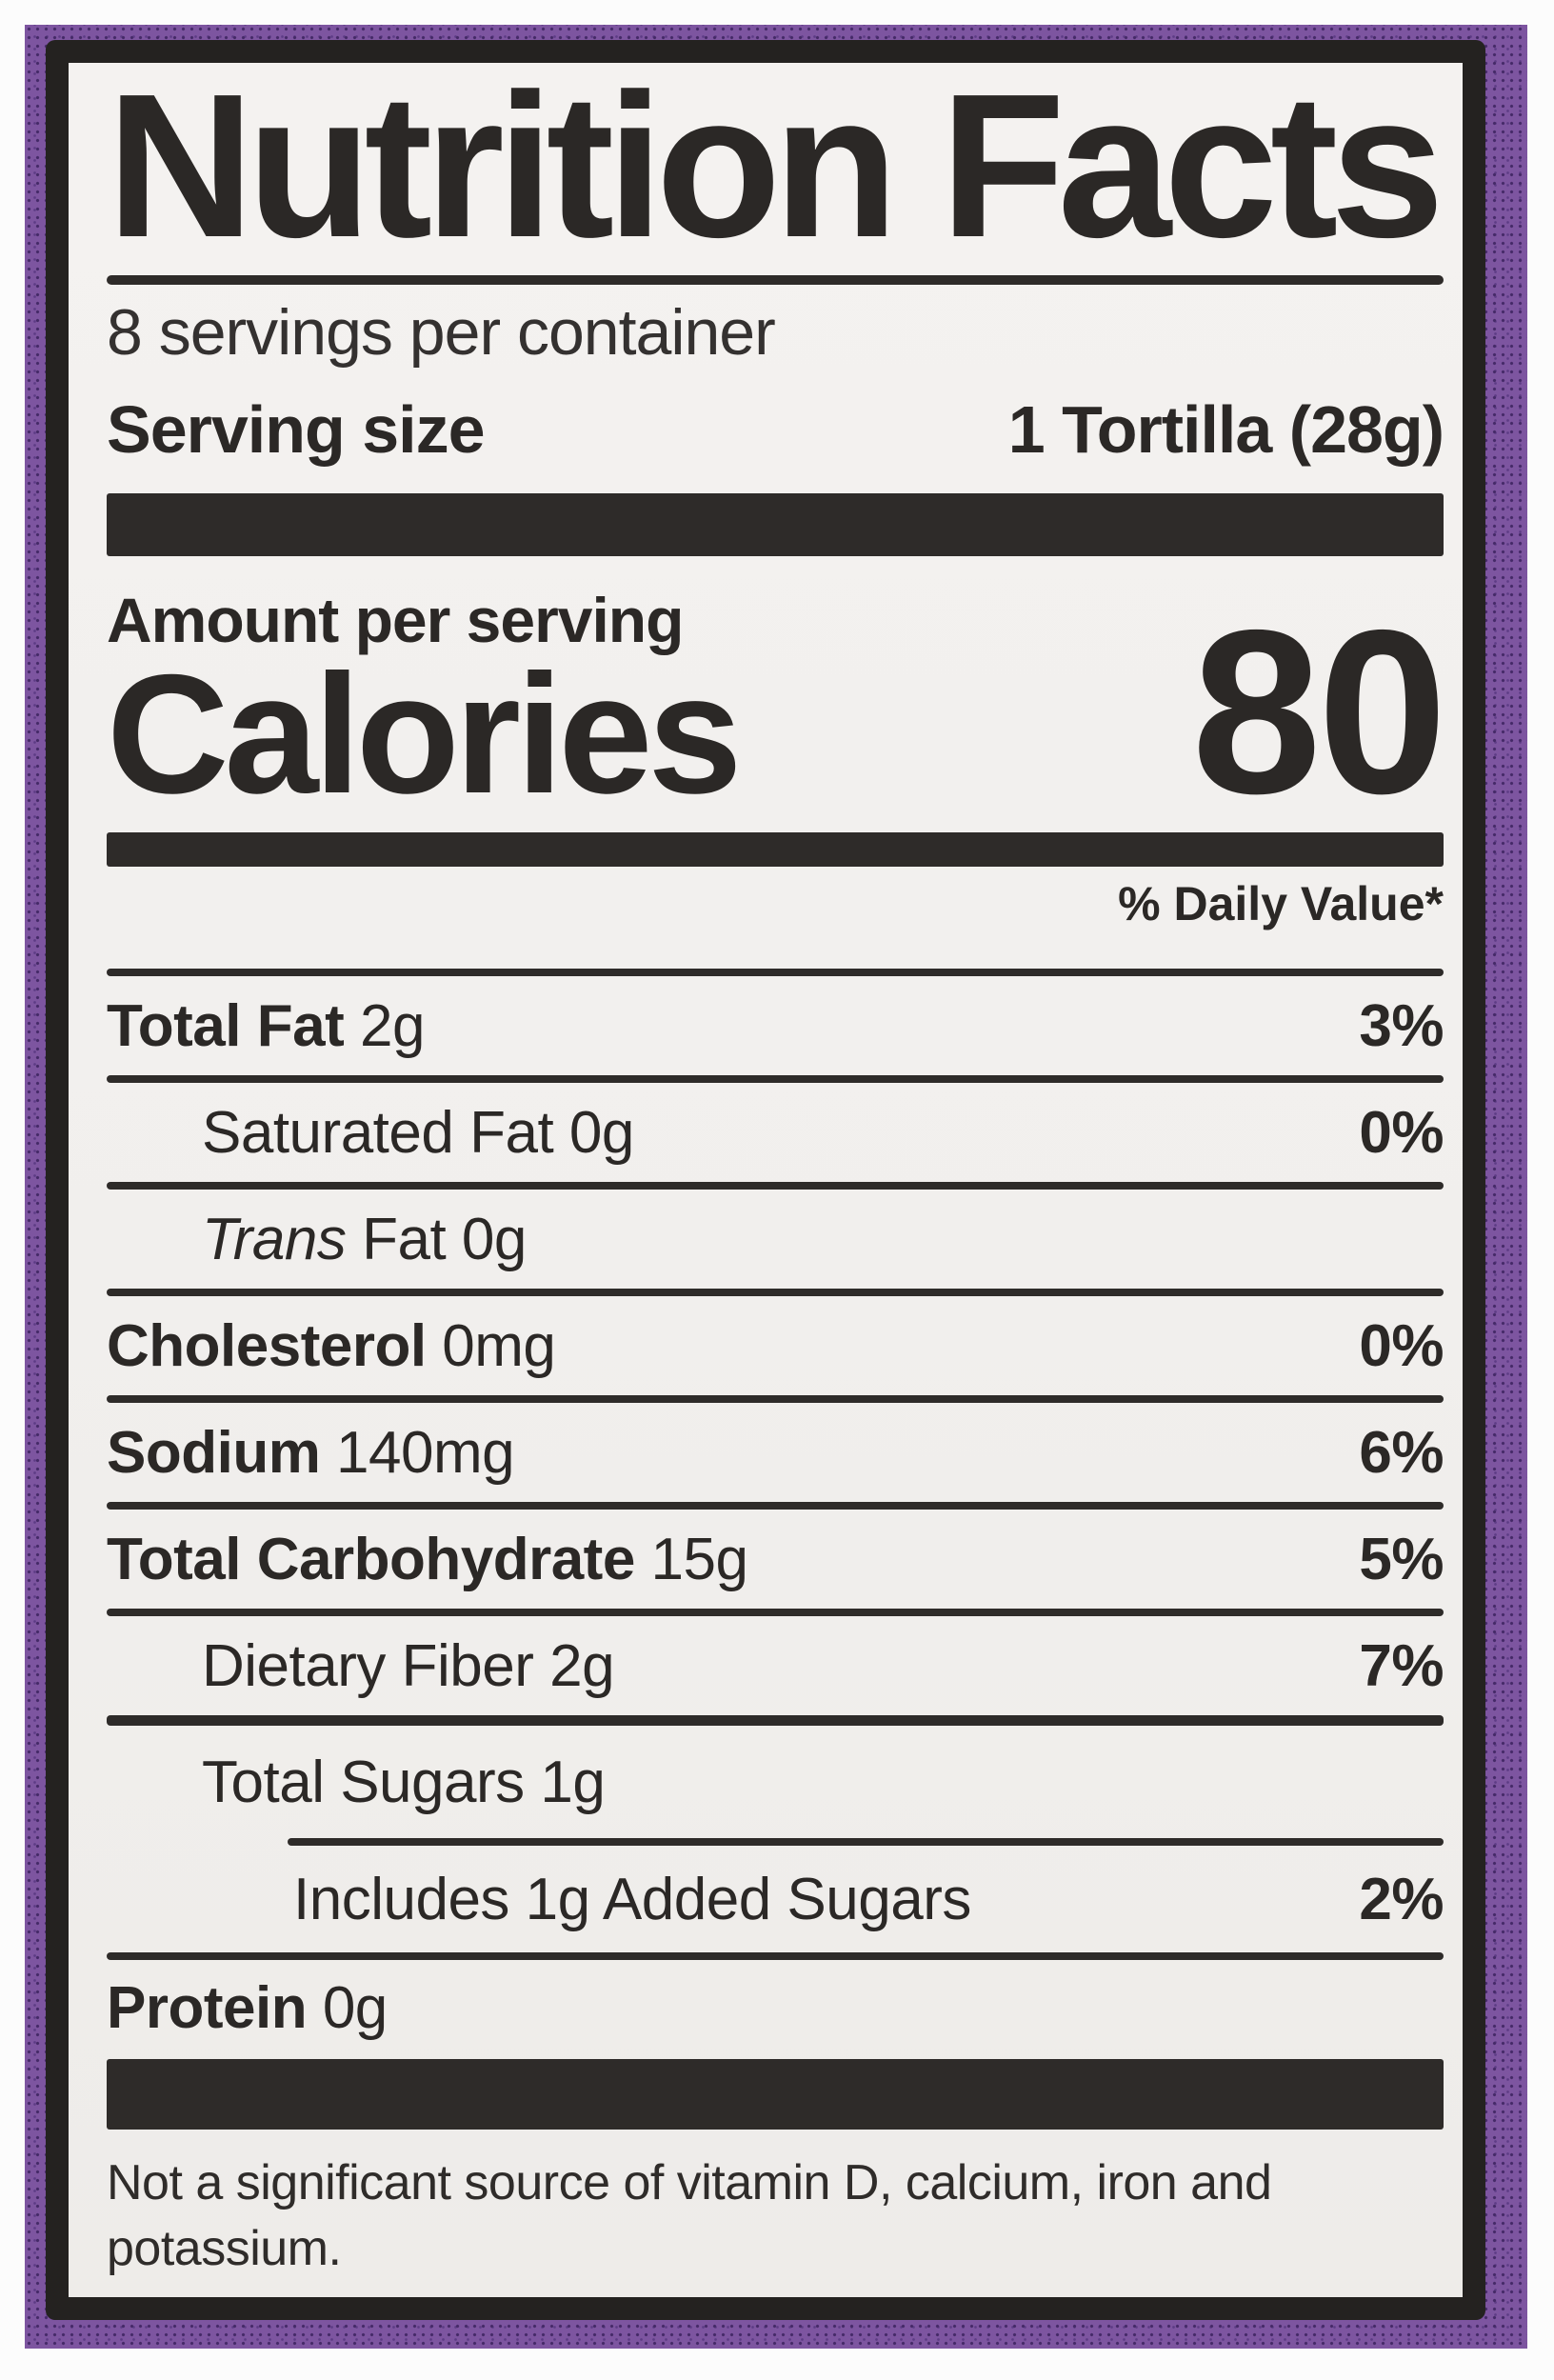 The image size is (1554, 2380). Describe the element at coordinates (632, 1899) in the screenshot. I see `nutrient-name: Includes 1g Added Sugars` at that location.